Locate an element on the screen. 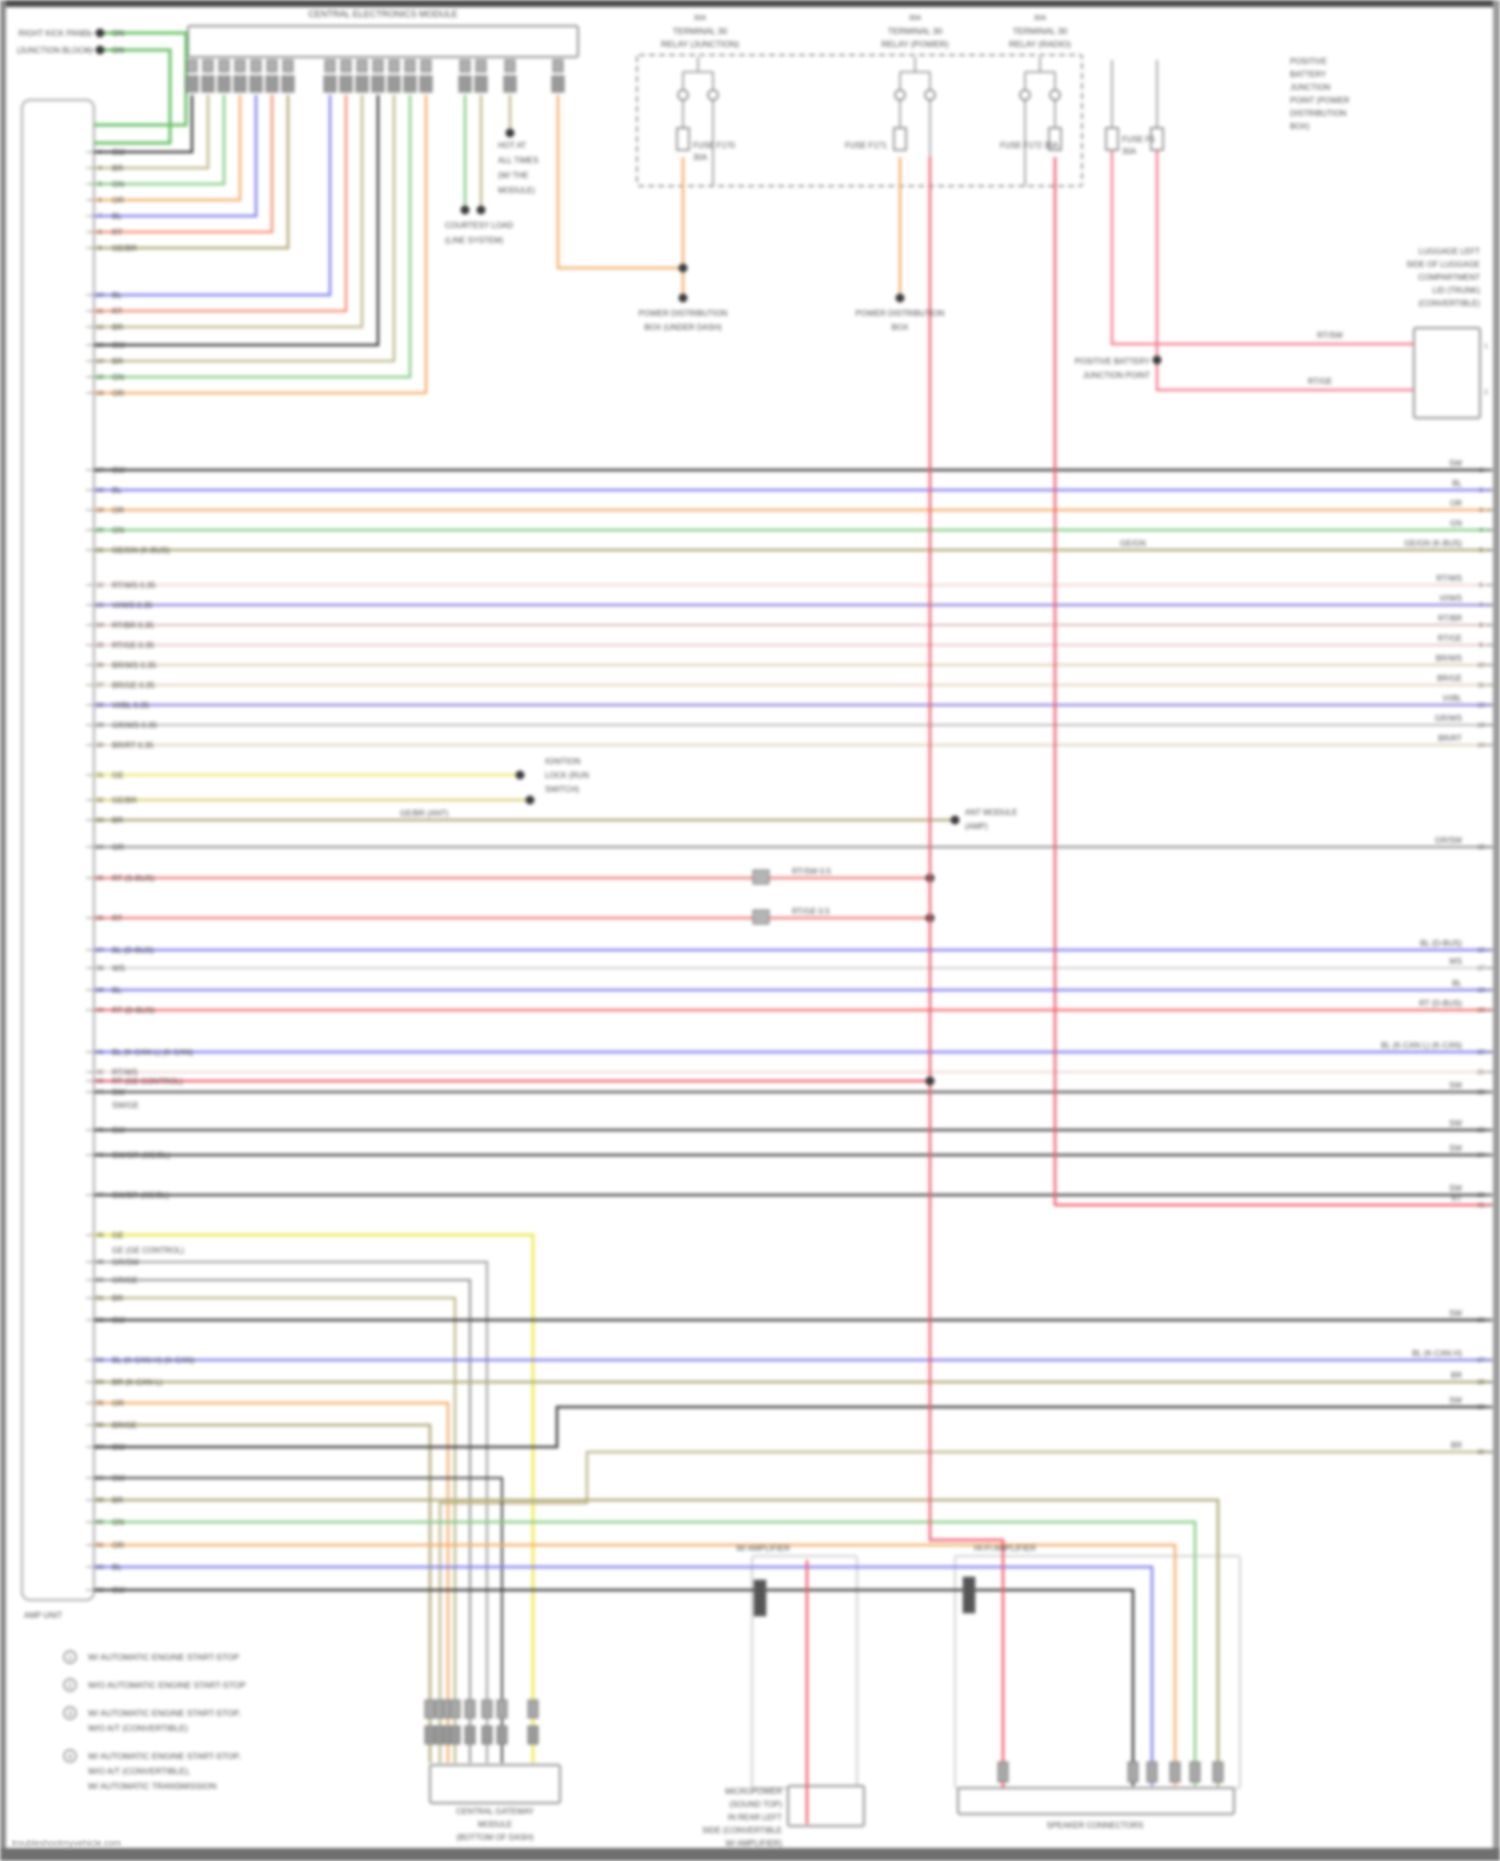 Image resolution: width=1500 pixels, height=1861 pixels. wire-right-label: RT/BR is located at coordinates (1450, 618).